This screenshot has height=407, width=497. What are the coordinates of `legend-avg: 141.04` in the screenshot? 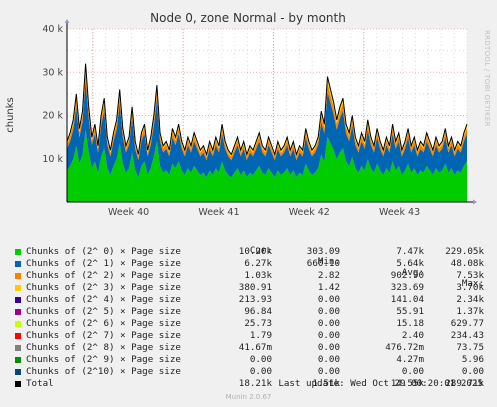 It's located at (407, 299).